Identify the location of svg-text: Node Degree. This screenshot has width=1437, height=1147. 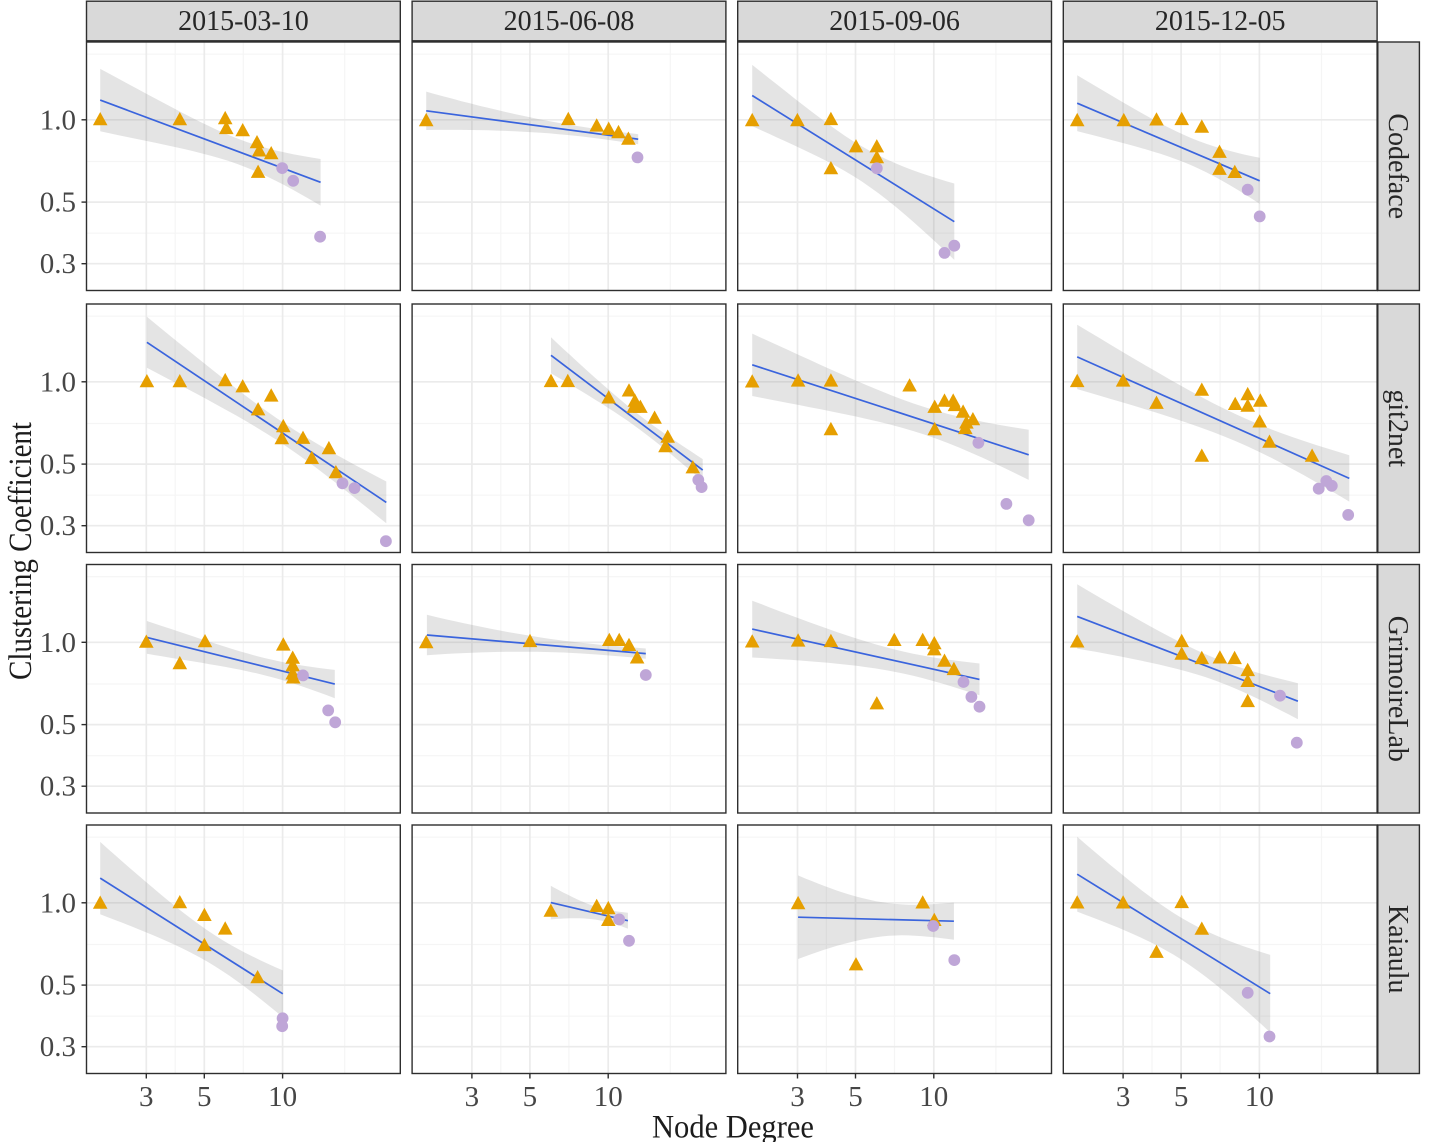
(733, 1126).